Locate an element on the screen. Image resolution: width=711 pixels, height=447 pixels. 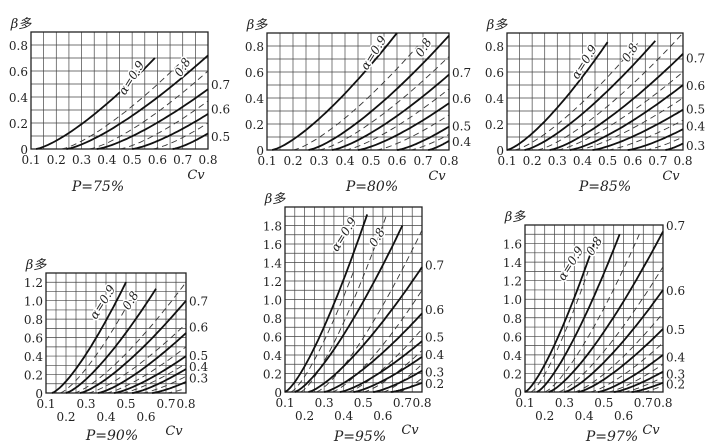
chart-title: P=75% is located at coordinates (97, 187).